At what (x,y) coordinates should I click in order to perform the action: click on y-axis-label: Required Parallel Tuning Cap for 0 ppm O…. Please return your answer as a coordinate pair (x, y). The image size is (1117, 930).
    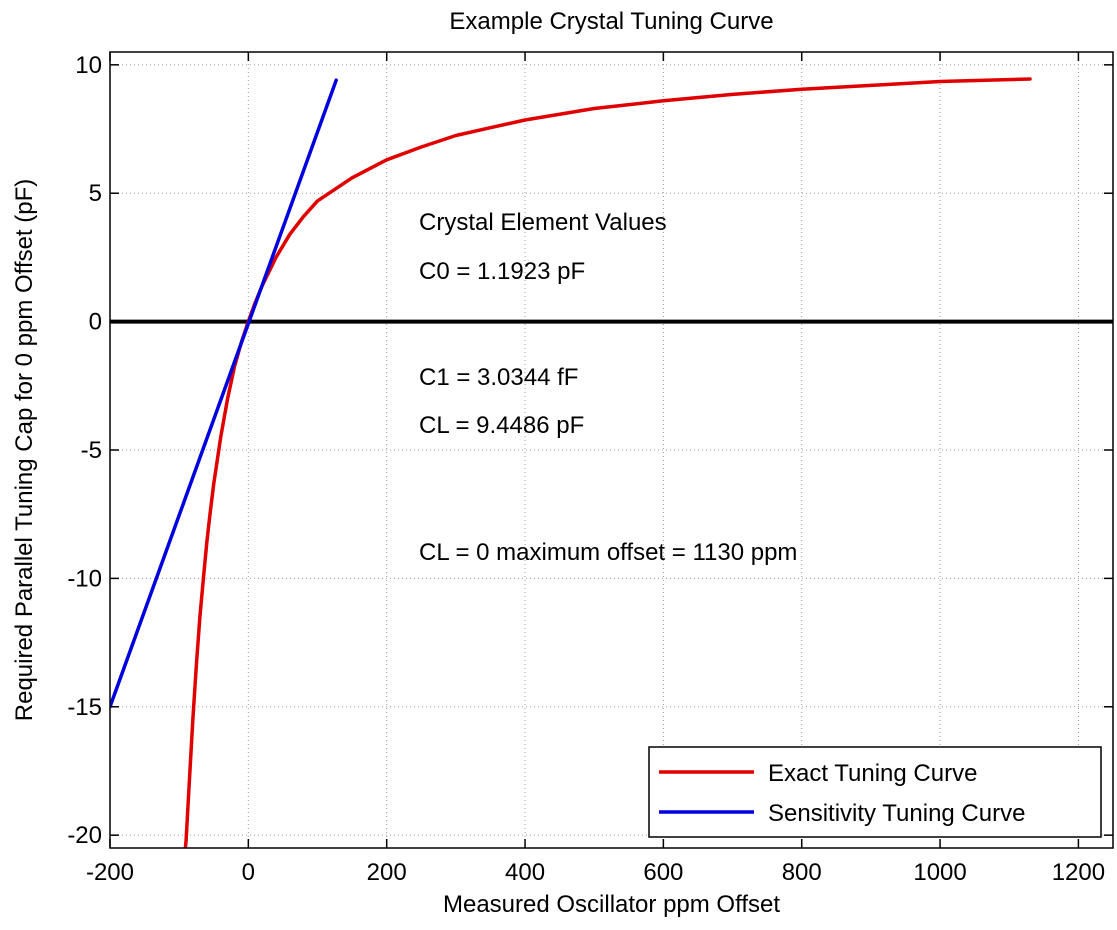
    Looking at the image, I should click on (24, 450).